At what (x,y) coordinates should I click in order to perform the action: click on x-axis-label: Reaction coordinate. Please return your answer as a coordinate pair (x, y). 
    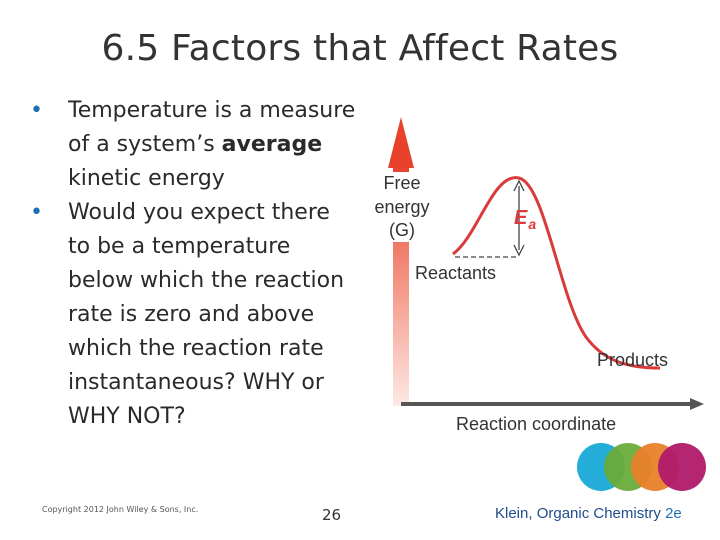
    Looking at the image, I should click on (536, 424).